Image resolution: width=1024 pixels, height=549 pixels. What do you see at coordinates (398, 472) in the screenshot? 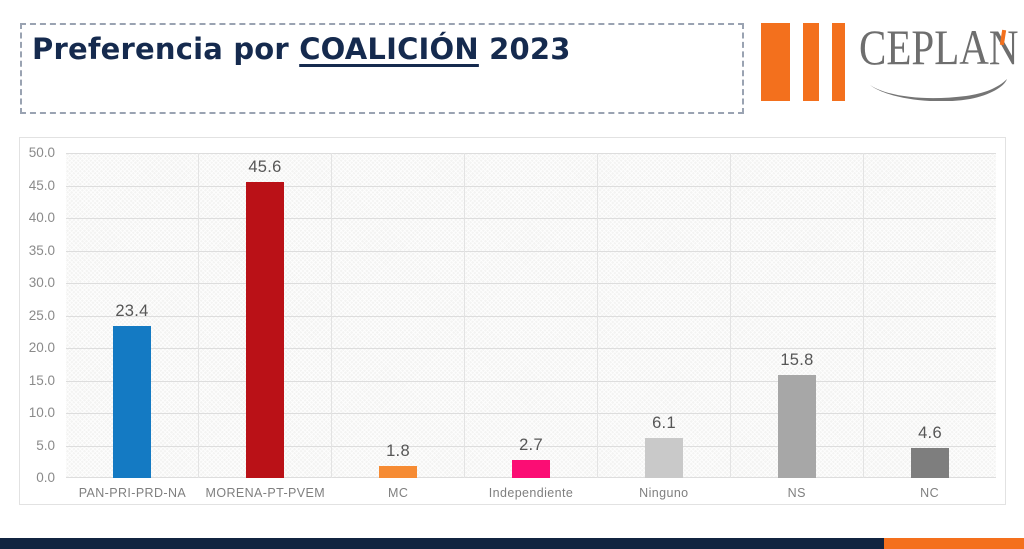
I see `bar-MC` at bounding box center [398, 472].